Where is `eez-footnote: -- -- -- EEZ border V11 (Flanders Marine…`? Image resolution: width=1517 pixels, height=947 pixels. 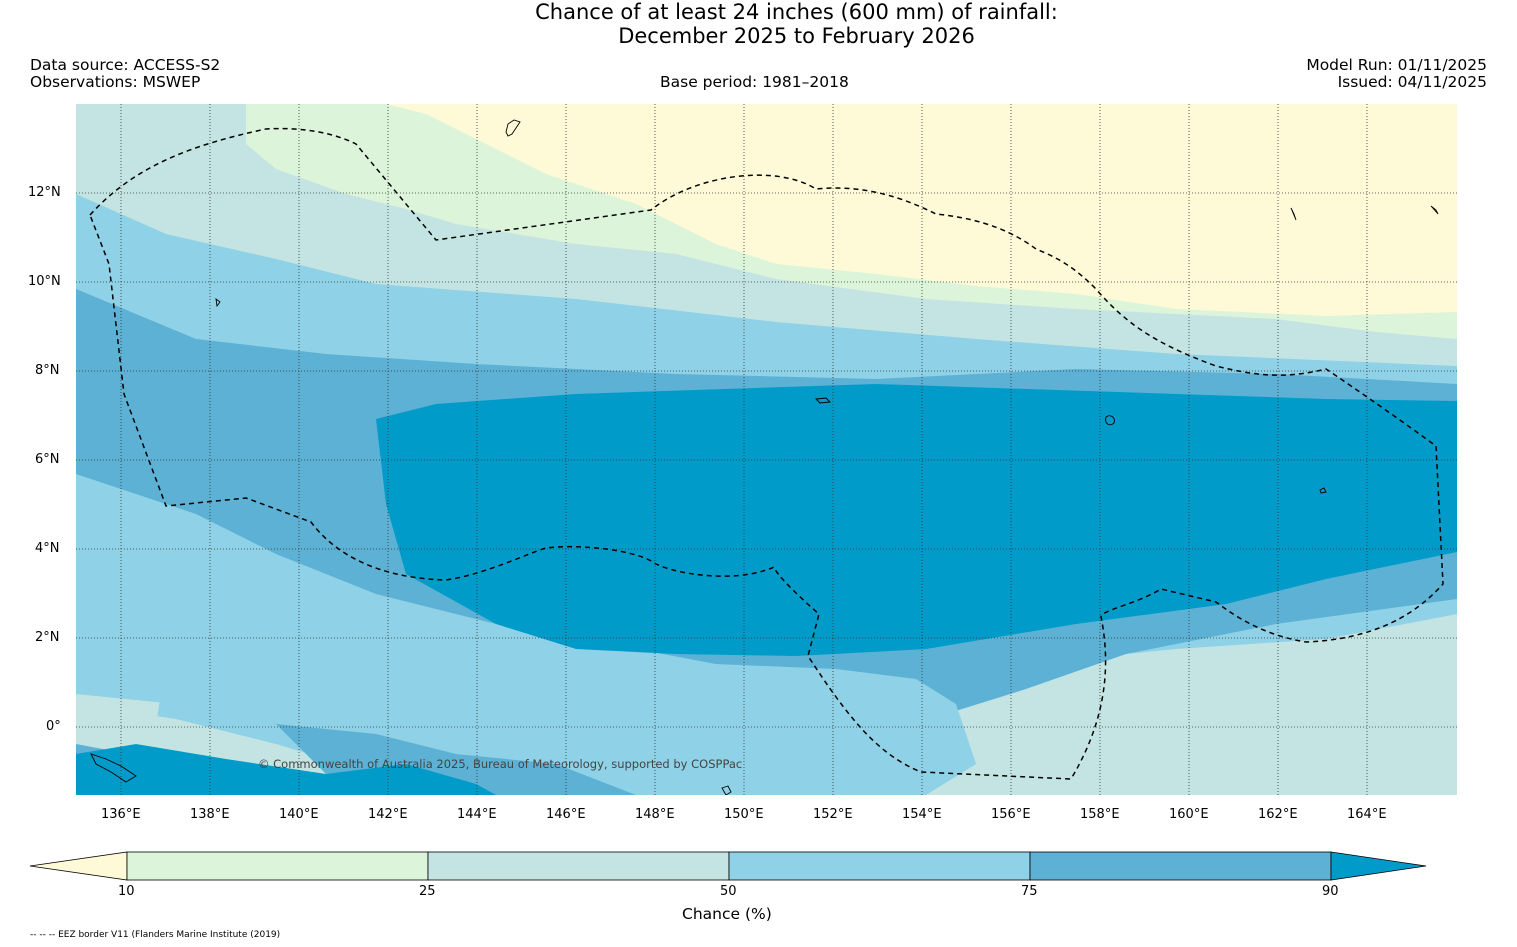 eez-footnote: -- -- -- EEZ border V11 (Flanders Marine… is located at coordinates (155, 935).